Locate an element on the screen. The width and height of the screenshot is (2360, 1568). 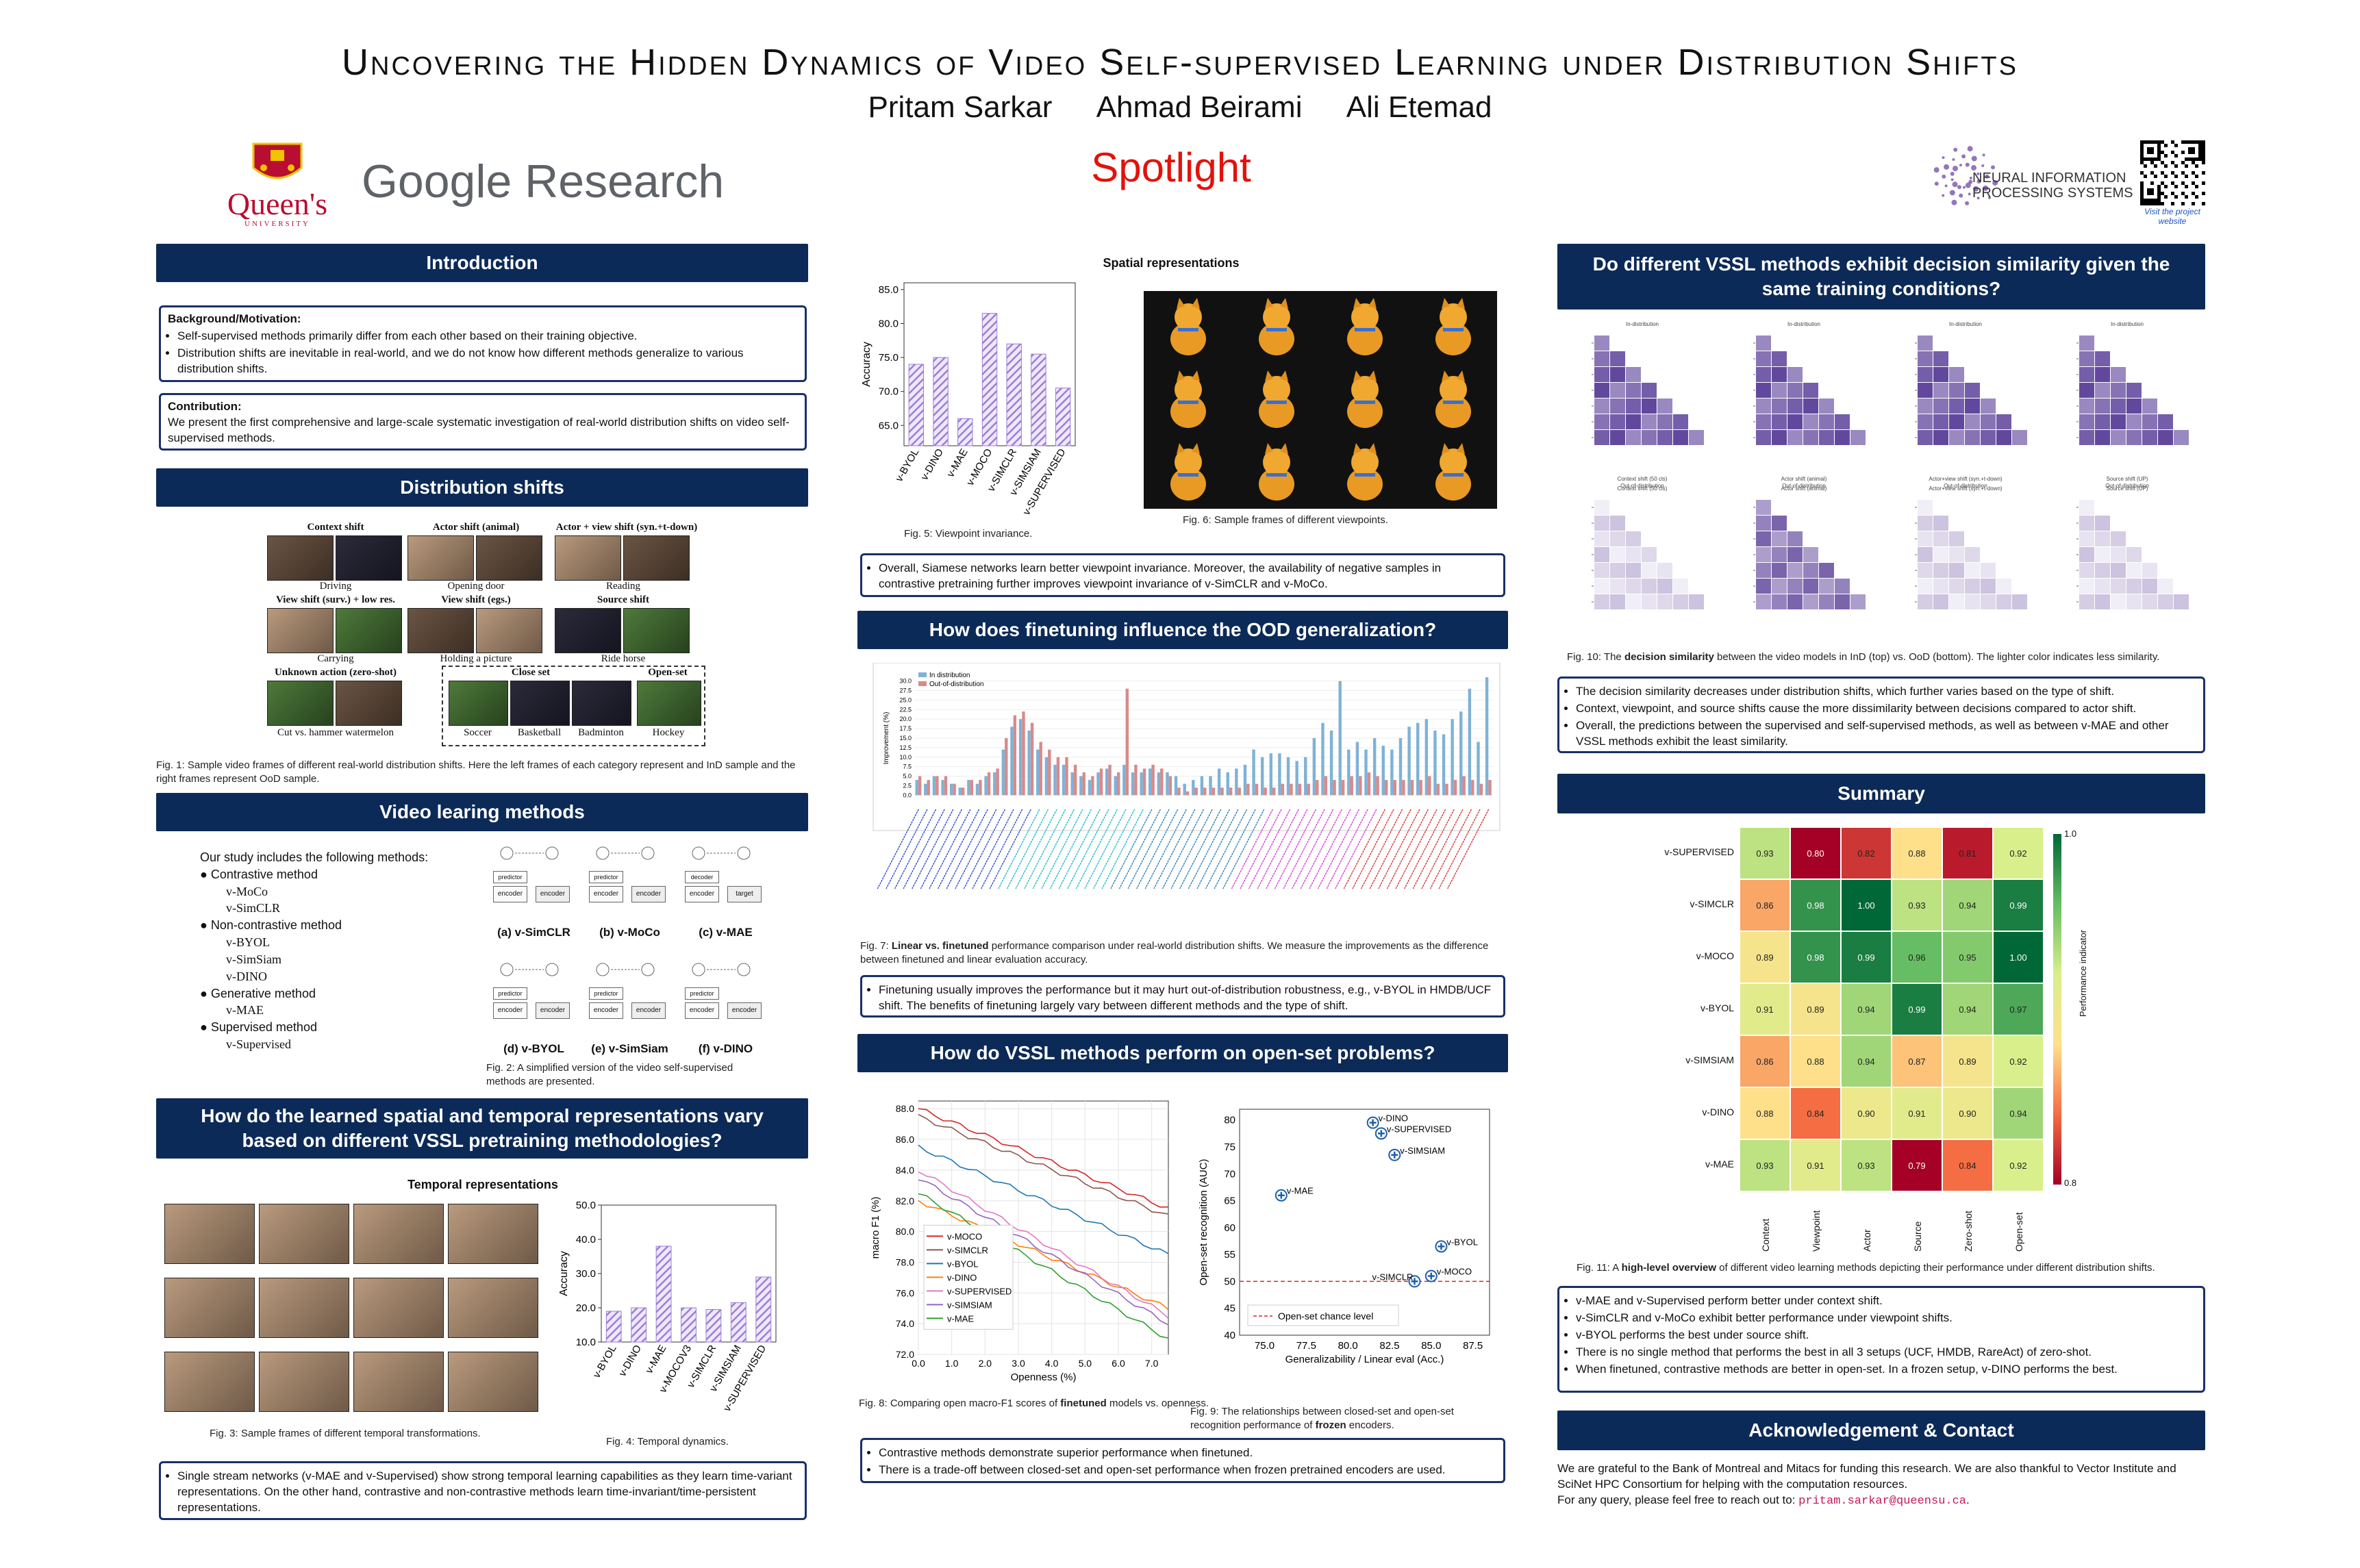
author-list: Pritam Sarkar Ahmad Beirami Ali Etemad is located at coordinates (1180, 108).